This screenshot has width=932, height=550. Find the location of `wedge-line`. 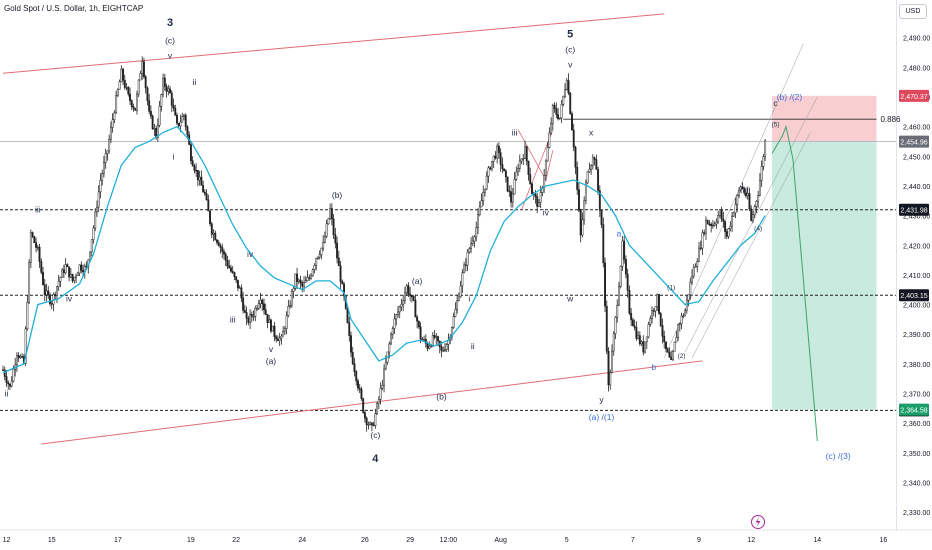

wedge-line is located at coordinates (532, 155).